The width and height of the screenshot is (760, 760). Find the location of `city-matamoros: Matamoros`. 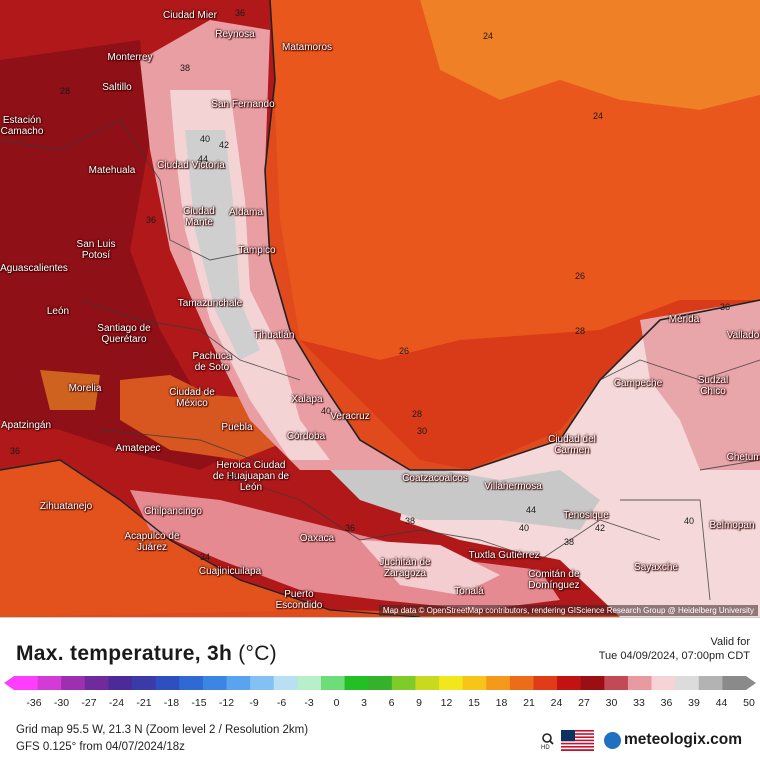

city-matamoros: Matamoros is located at coordinates (307, 47).